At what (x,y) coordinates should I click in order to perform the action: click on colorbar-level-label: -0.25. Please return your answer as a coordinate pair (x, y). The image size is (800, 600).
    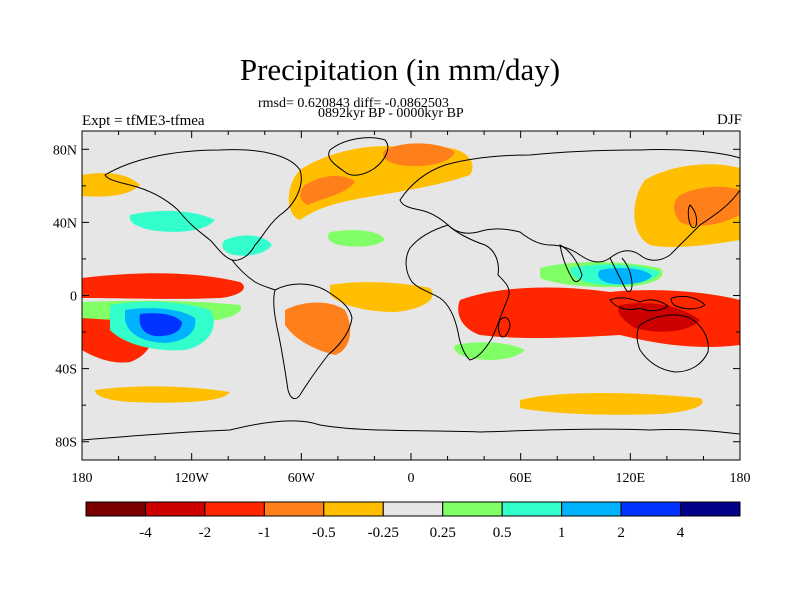
    Looking at the image, I should click on (383, 533).